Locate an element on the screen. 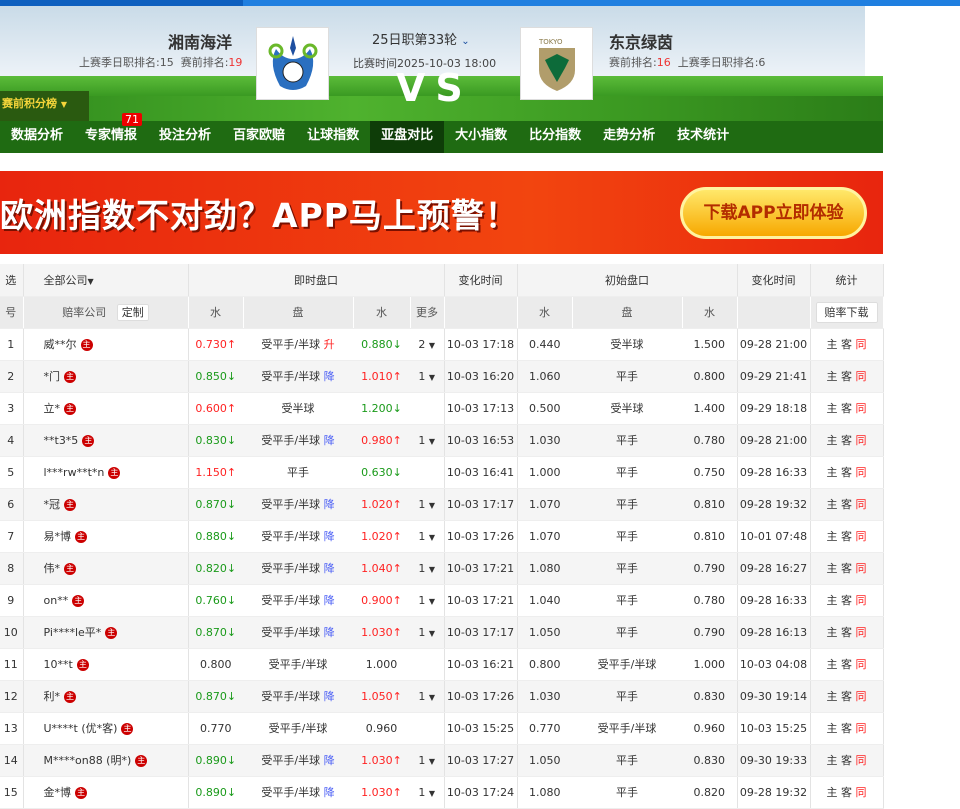 Image resolution: width=960 pixels, height=809 pixels. company-cell: 金*博主 is located at coordinates (106, 792).